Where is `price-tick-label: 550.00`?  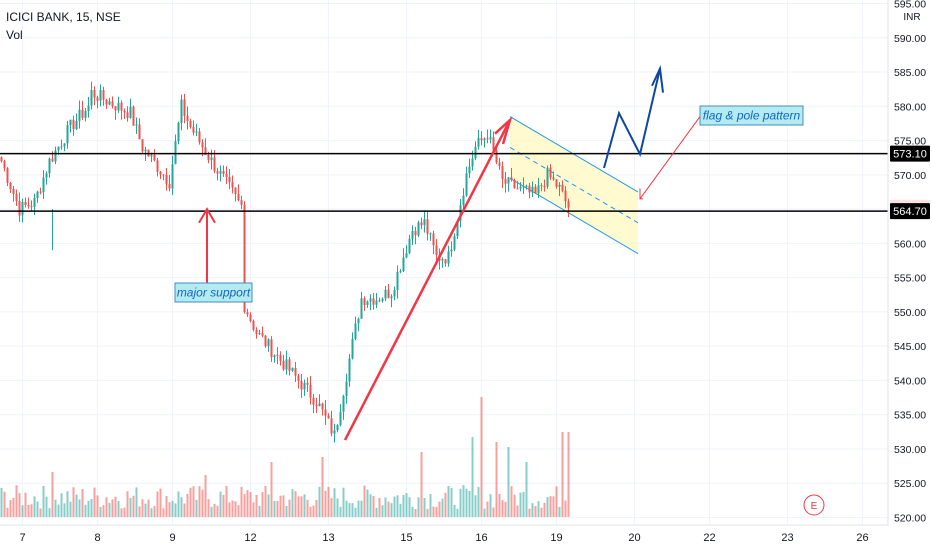 price-tick-label: 550.00 is located at coordinates (910, 313).